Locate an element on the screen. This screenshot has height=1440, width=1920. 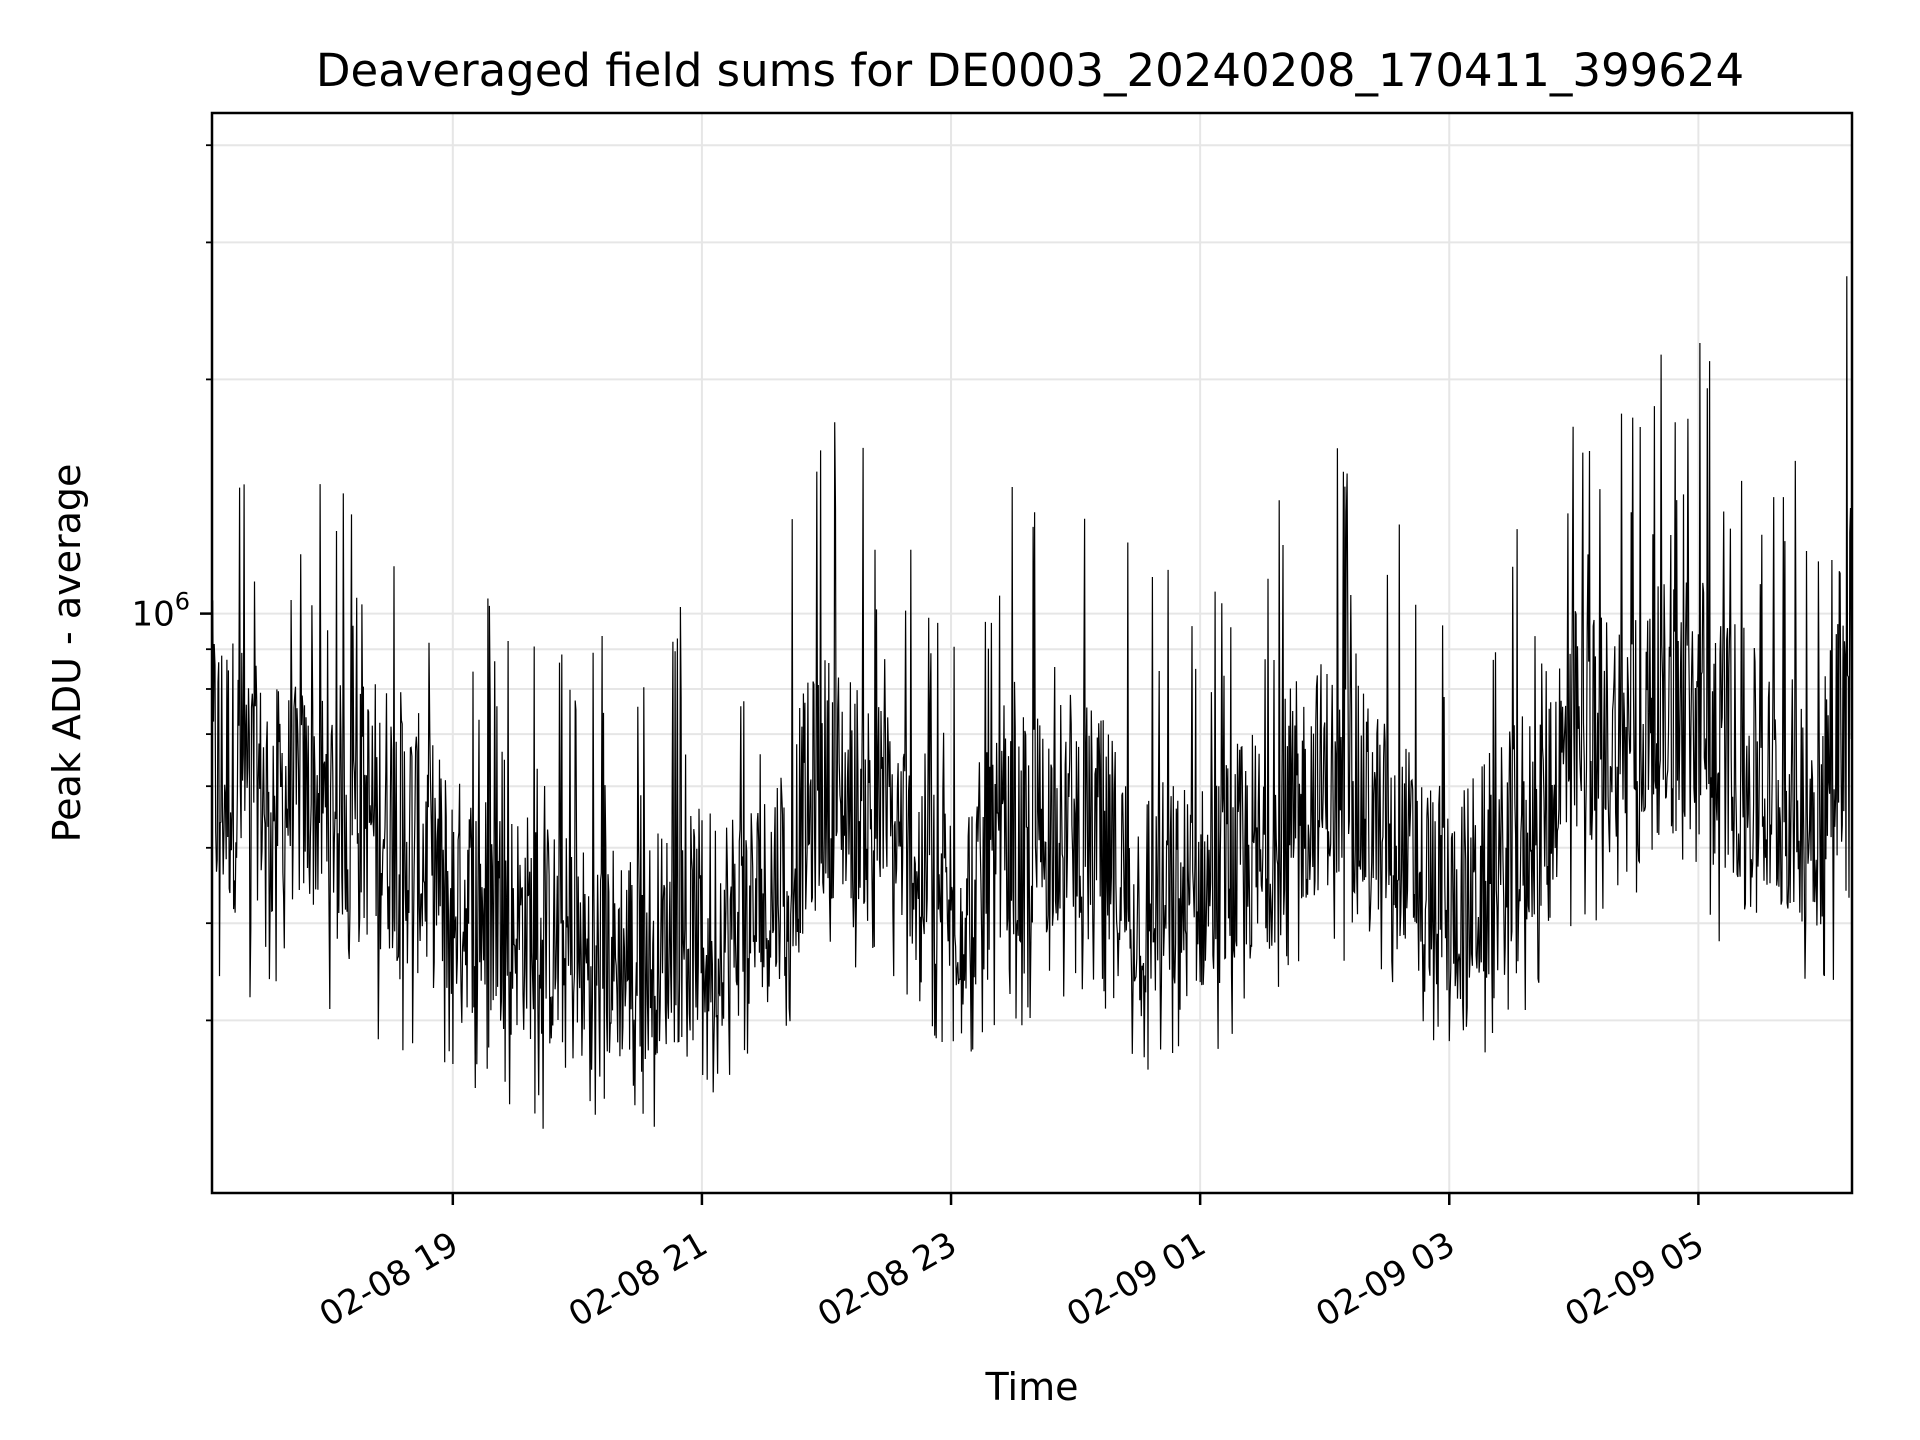
x-tick-label: 02-09 01 is located at coordinates (1136, 1279).